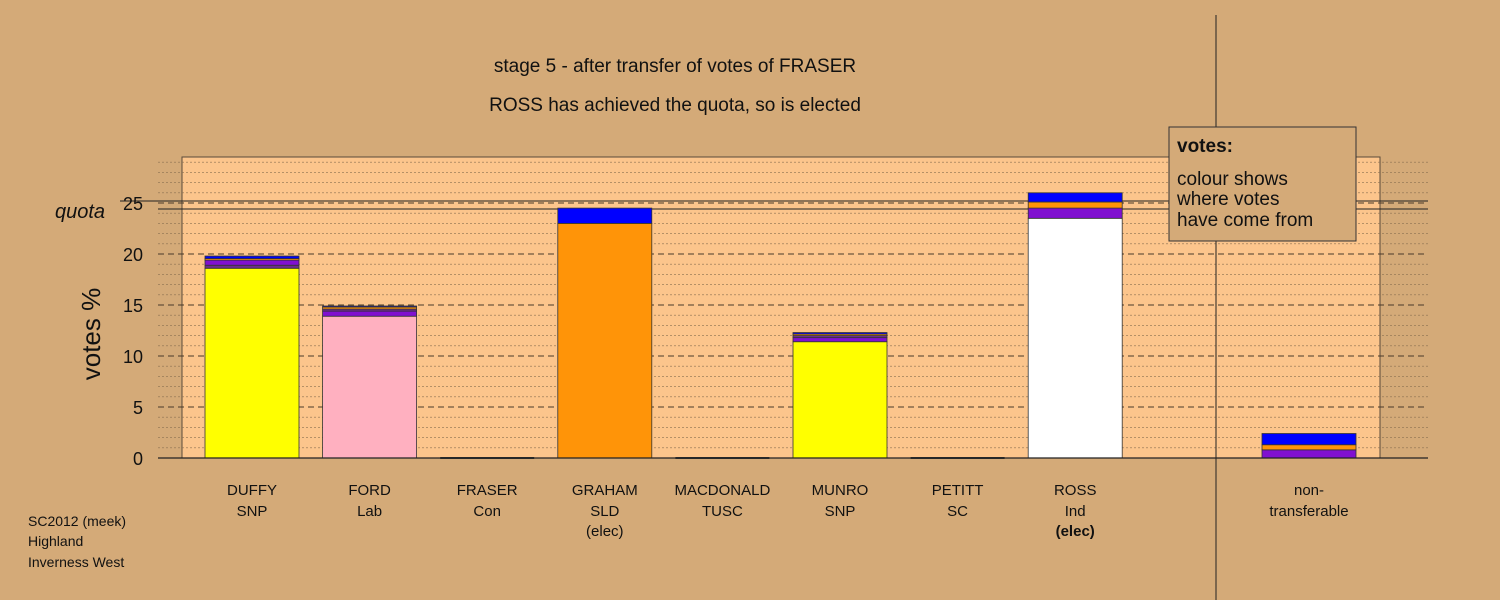  Describe the element at coordinates (1075, 490) in the screenshot. I see `candidate-name: ROSS` at that location.